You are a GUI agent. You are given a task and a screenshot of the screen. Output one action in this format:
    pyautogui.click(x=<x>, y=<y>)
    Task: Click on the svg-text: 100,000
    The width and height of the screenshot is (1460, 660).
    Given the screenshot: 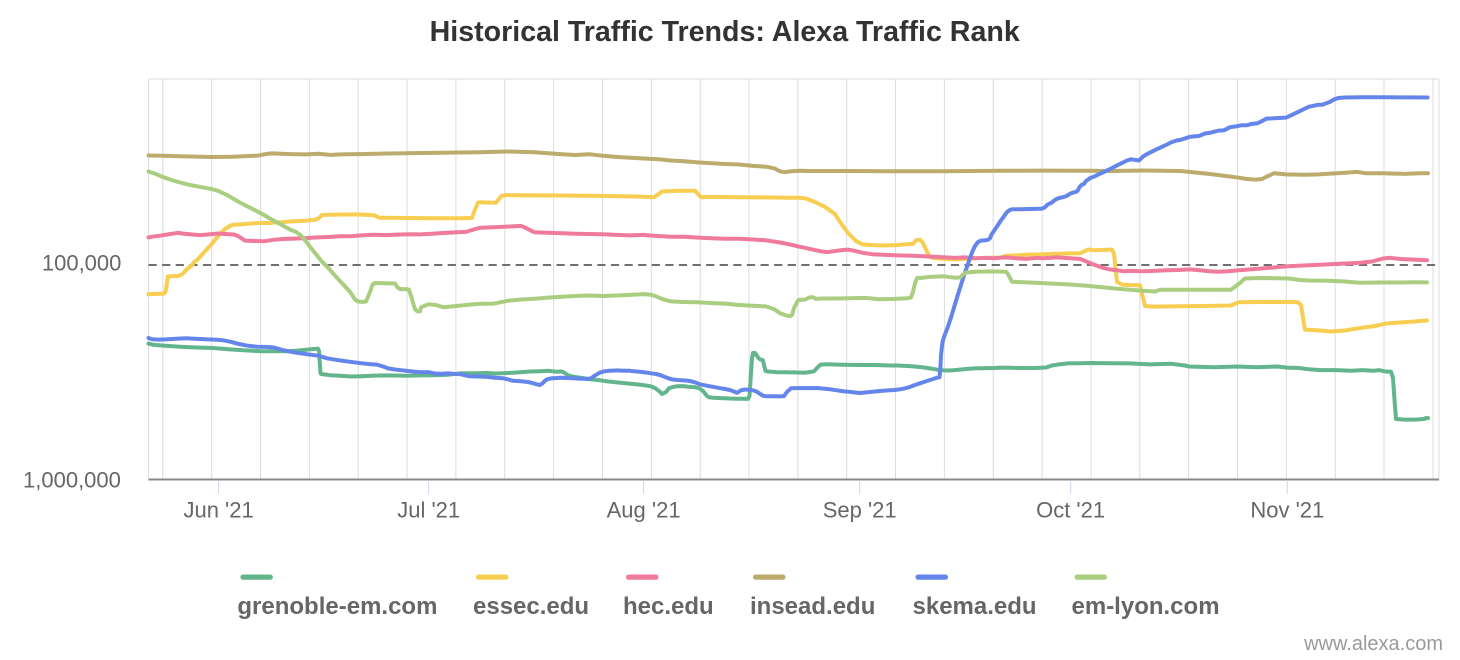 What is the action you would take?
    pyautogui.click(x=82, y=263)
    